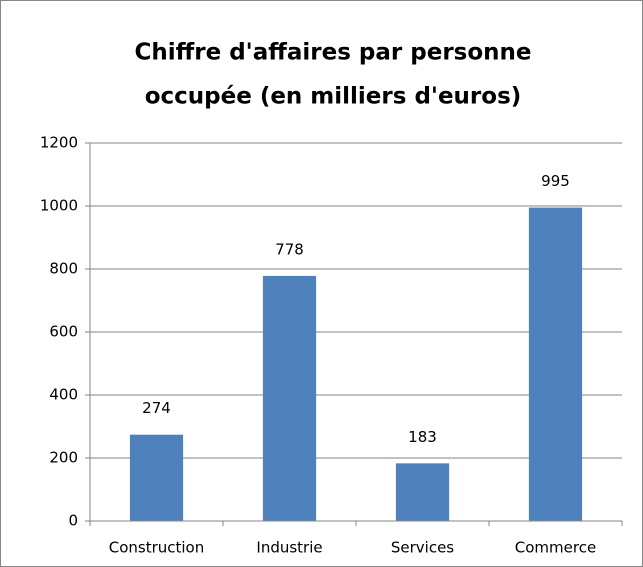 This screenshot has width=643, height=567. What do you see at coordinates (63, 395) in the screenshot?
I see `y-tick-label: 400` at bounding box center [63, 395].